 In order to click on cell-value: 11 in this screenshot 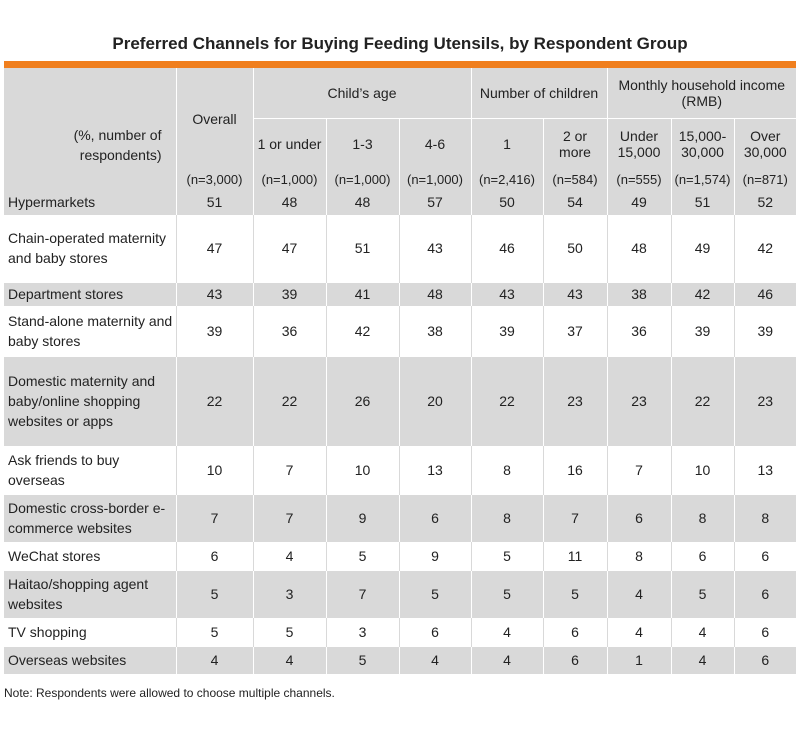, I will do `click(574, 556)`.